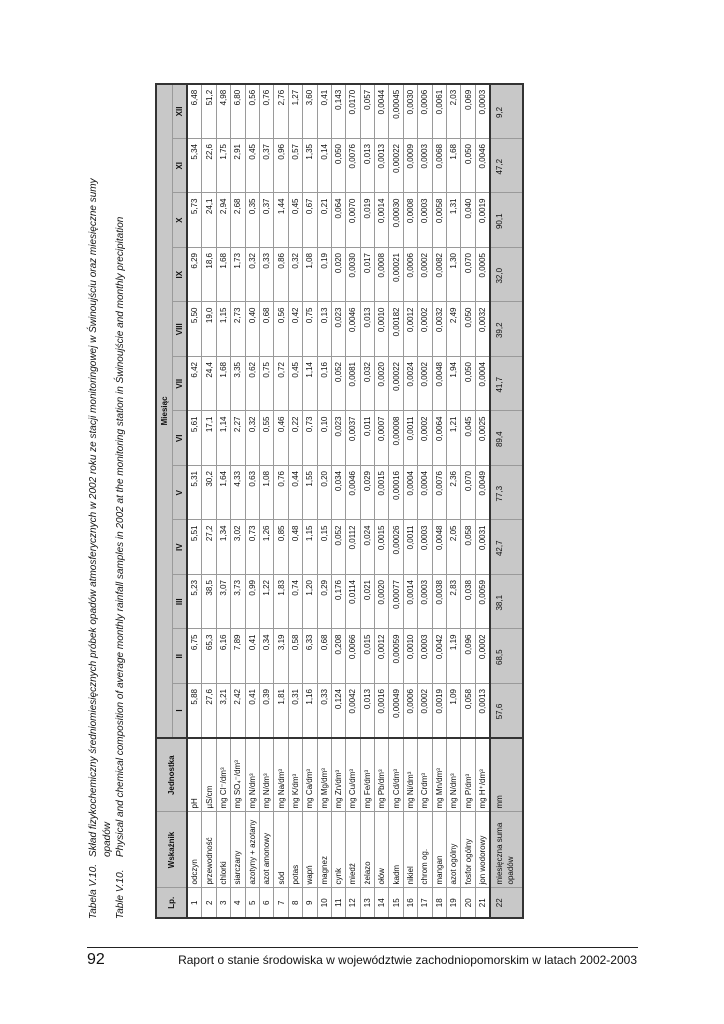 This screenshot has width=724, height=1024. What do you see at coordinates (281, 438) in the screenshot?
I see `cell-value: 0,46` at bounding box center [281, 438].